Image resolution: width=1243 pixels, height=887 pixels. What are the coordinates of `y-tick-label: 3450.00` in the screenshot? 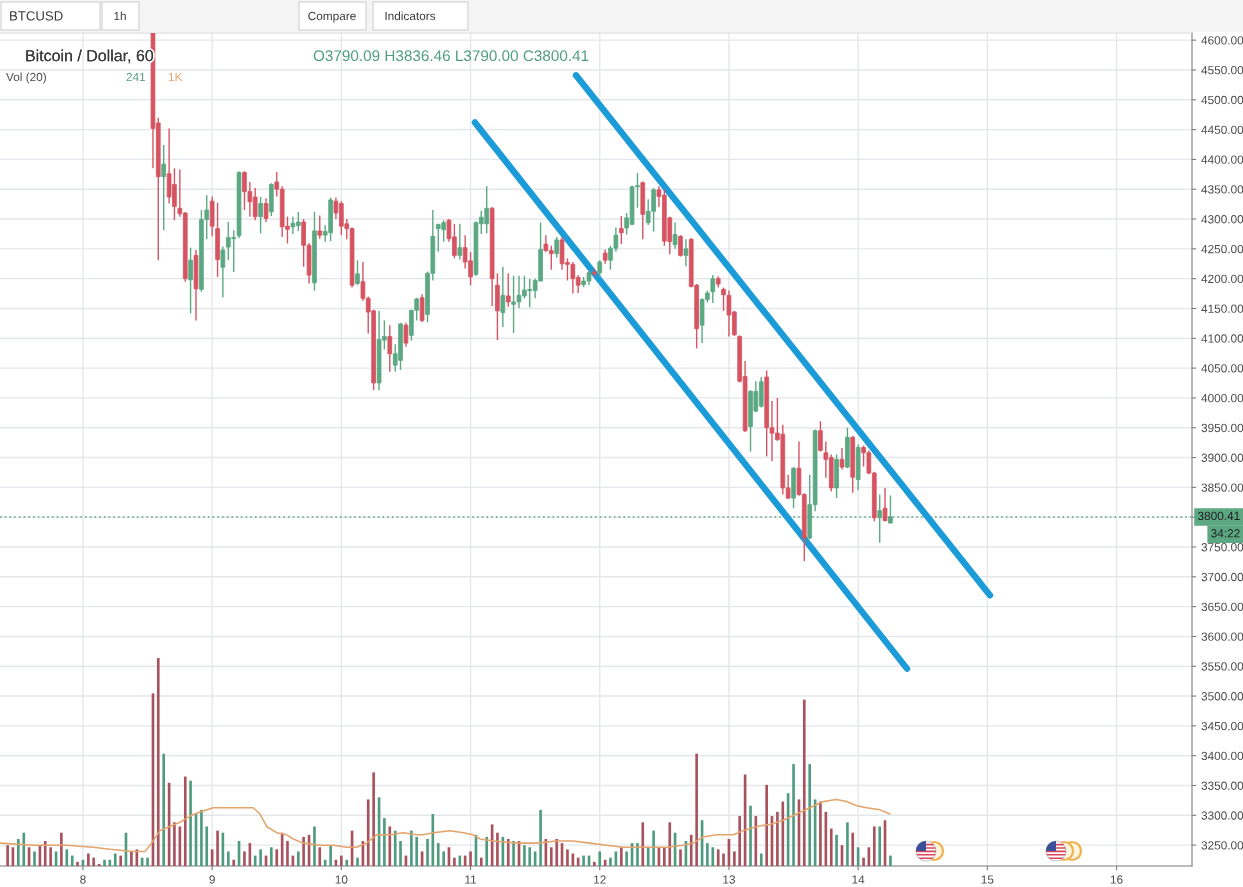 It's located at (1222, 726).